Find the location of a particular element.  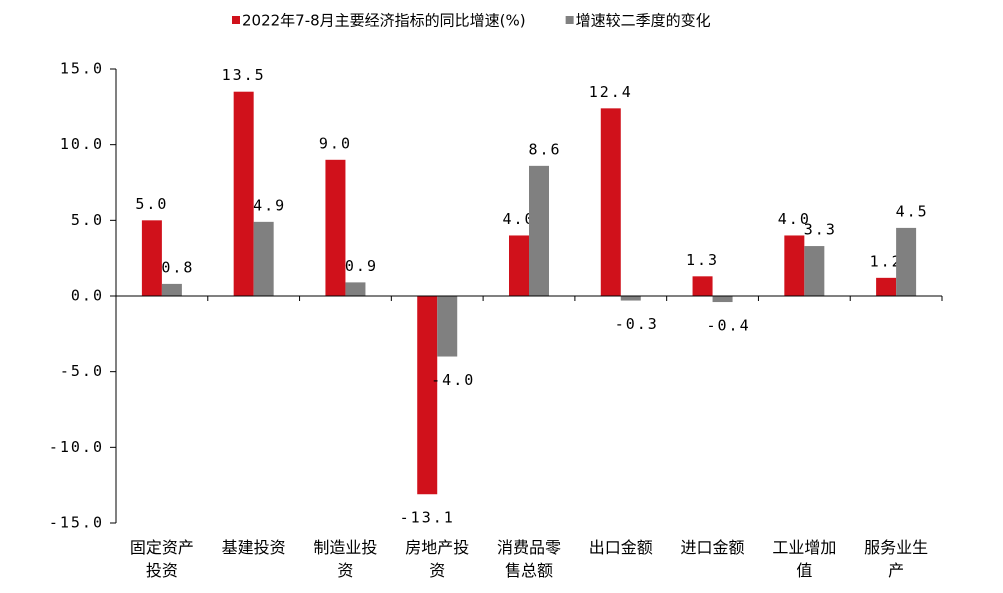

value-label: -0.3 is located at coordinates (637, 324).